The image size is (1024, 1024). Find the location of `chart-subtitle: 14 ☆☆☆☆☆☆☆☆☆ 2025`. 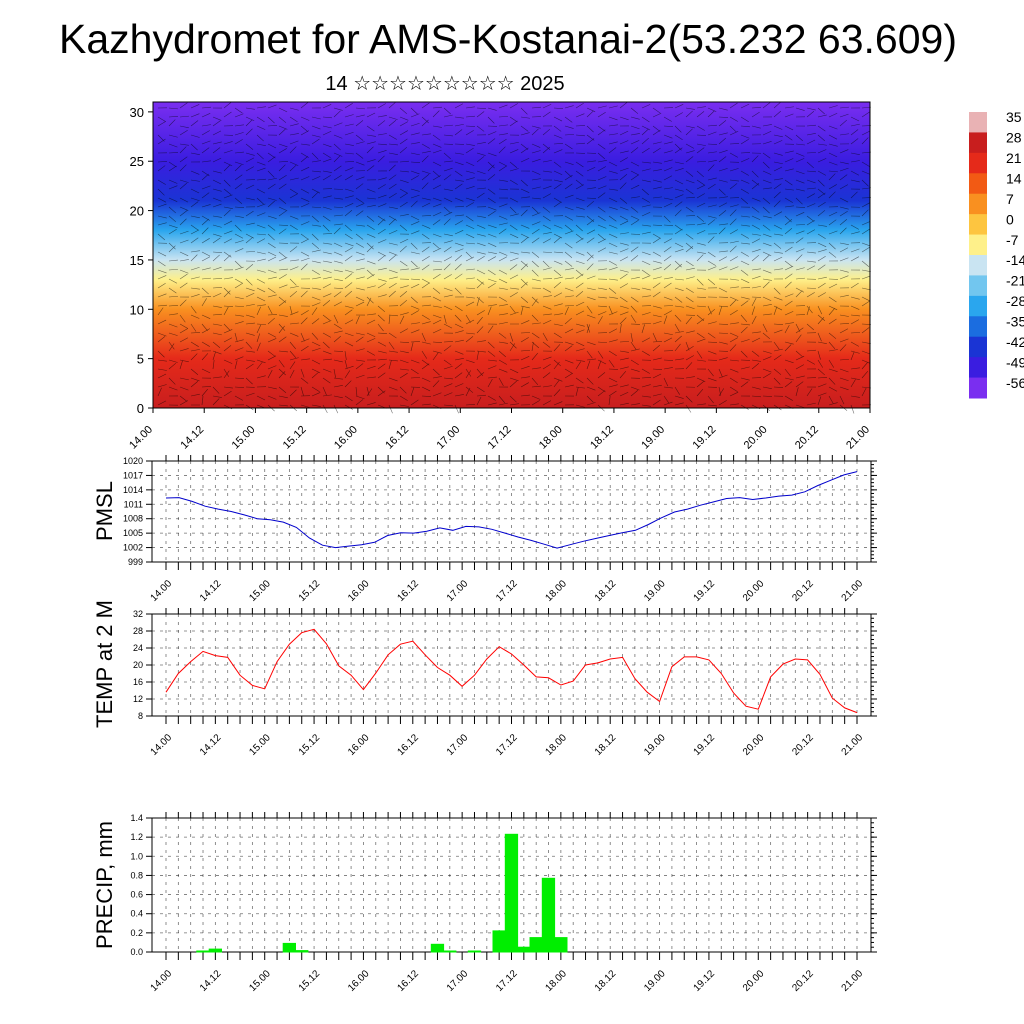

chart-subtitle: 14 ☆☆☆☆☆☆☆☆☆ 2025 is located at coordinates (445, 84).